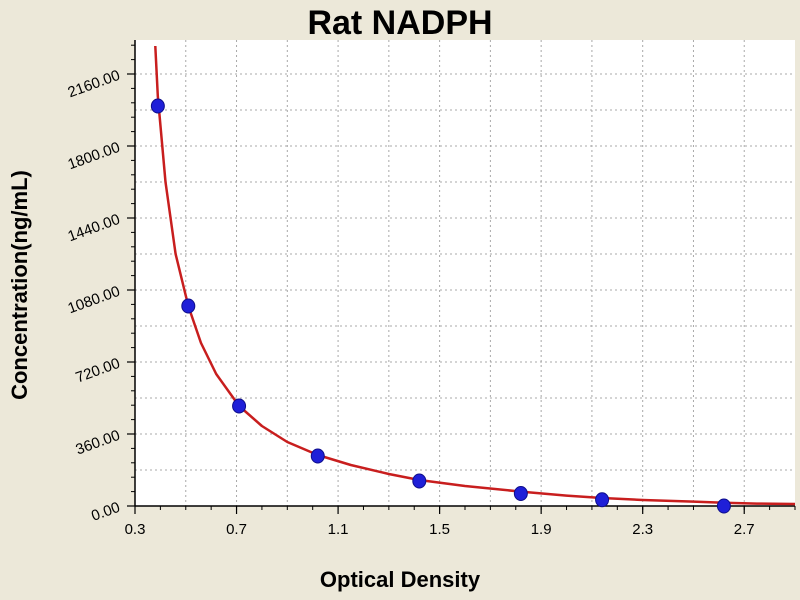 Image resolution: width=800 pixels, height=600 pixels. What do you see at coordinates (541, 529) in the screenshot?
I see `x-tick-label: 1.9` at bounding box center [541, 529].